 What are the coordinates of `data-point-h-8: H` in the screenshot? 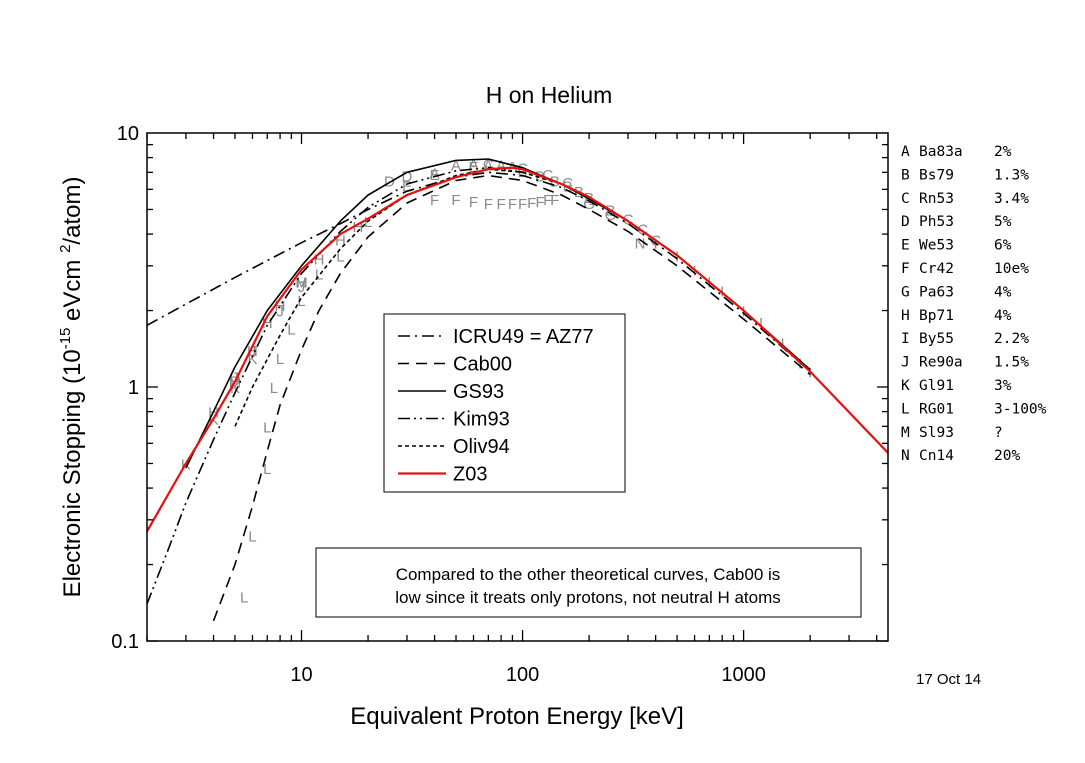 It's located at (358, 227).